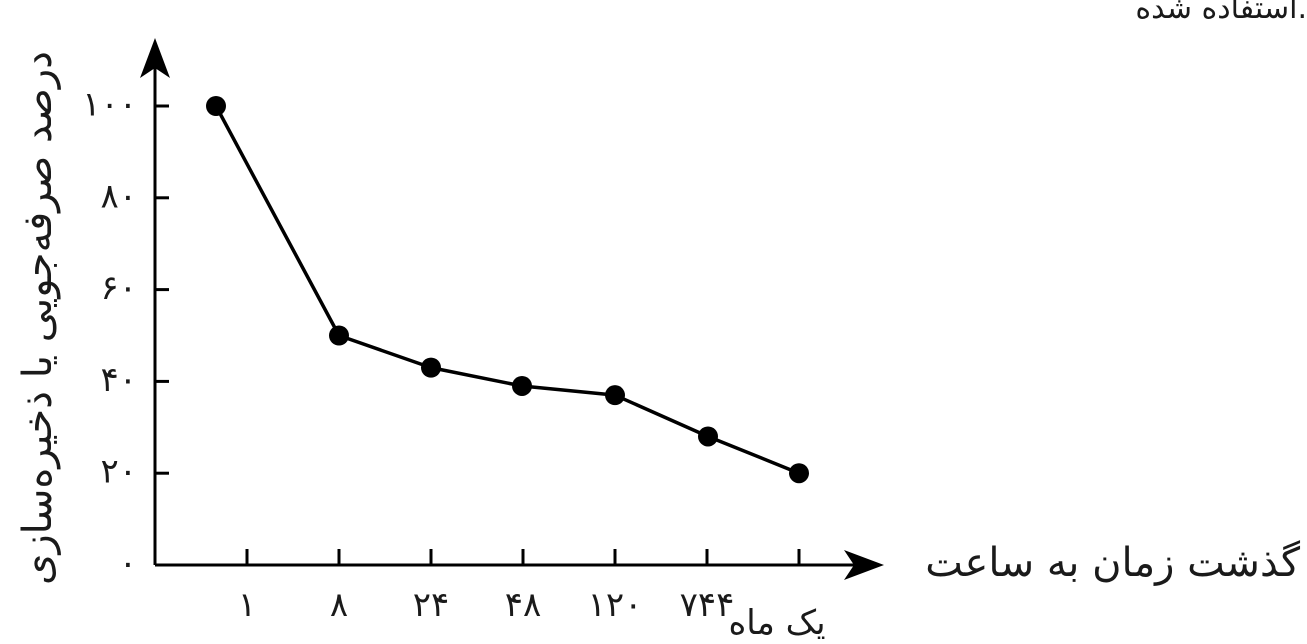 This screenshot has height=644, width=1307. I want to click on x-axis-title: گذشت زمان به ساعت, so click(1113, 563).